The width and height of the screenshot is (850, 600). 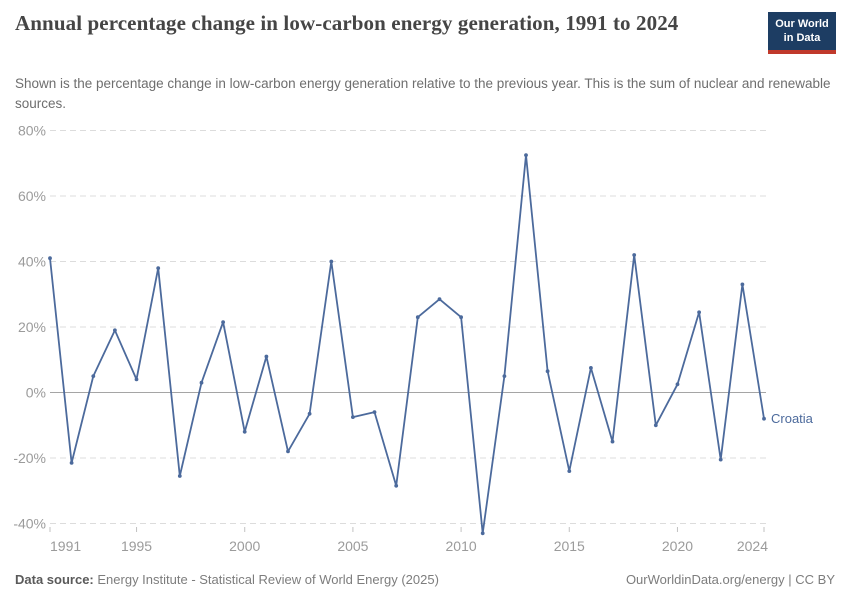 What do you see at coordinates (32, 196) in the screenshot?
I see `y-tick-label: 60%` at bounding box center [32, 196].